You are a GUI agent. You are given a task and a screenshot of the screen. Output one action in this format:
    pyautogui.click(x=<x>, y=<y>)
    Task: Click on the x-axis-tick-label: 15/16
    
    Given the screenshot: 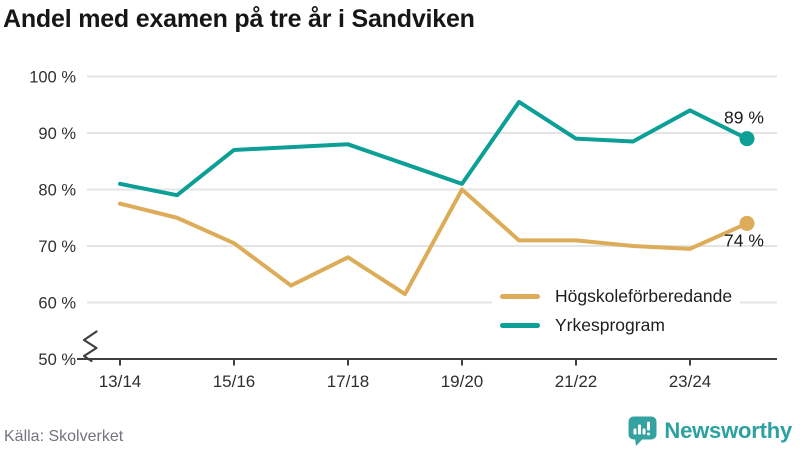 What is the action you would take?
    pyautogui.click(x=234, y=381)
    